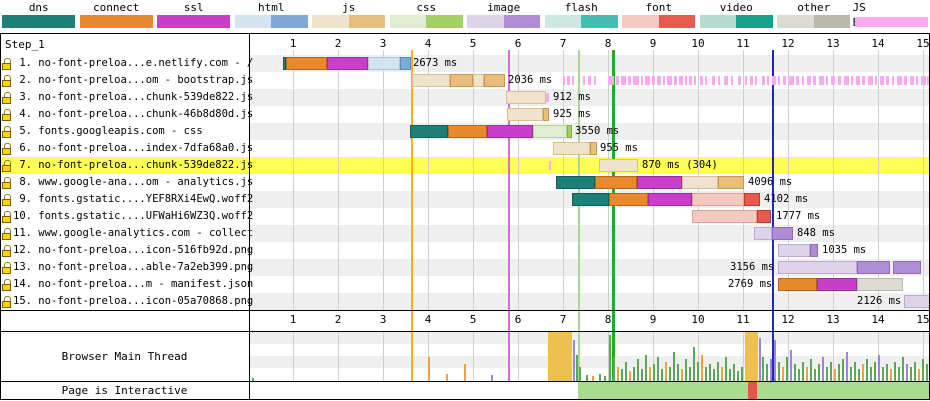 Image resolution: width=930 pixels, height=401 pixels. I want to click on axis-tick-bottom: 6, so click(518, 319).